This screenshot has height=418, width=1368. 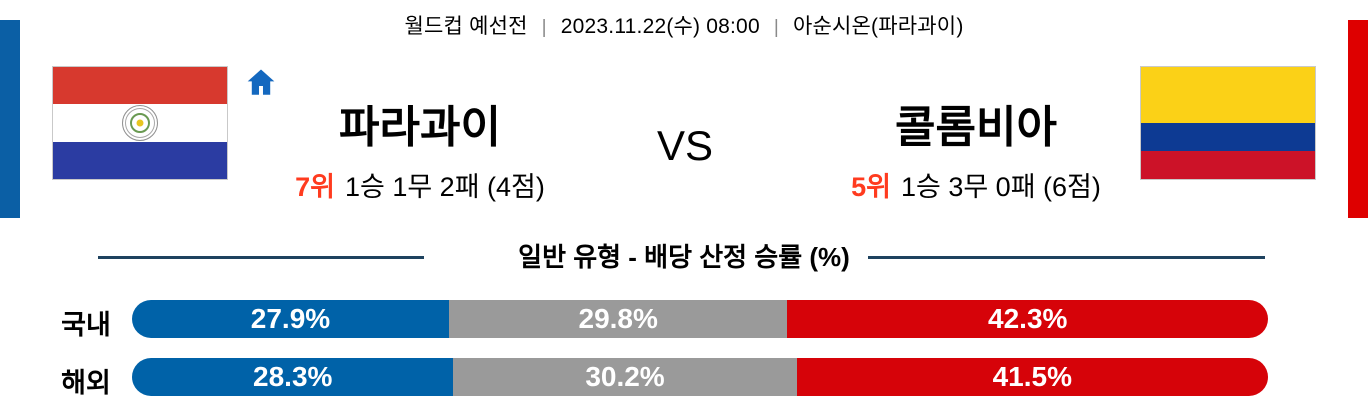 I want to click on odds-segment-gray: 30.2%, so click(x=625, y=377).